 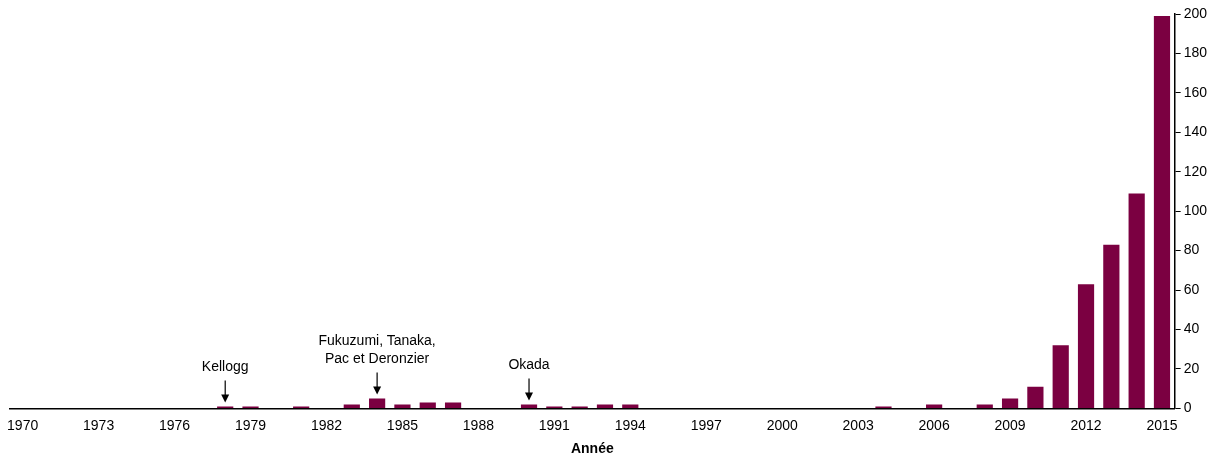 I want to click on x-tick-label: 1982, so click(x=326, y=424).